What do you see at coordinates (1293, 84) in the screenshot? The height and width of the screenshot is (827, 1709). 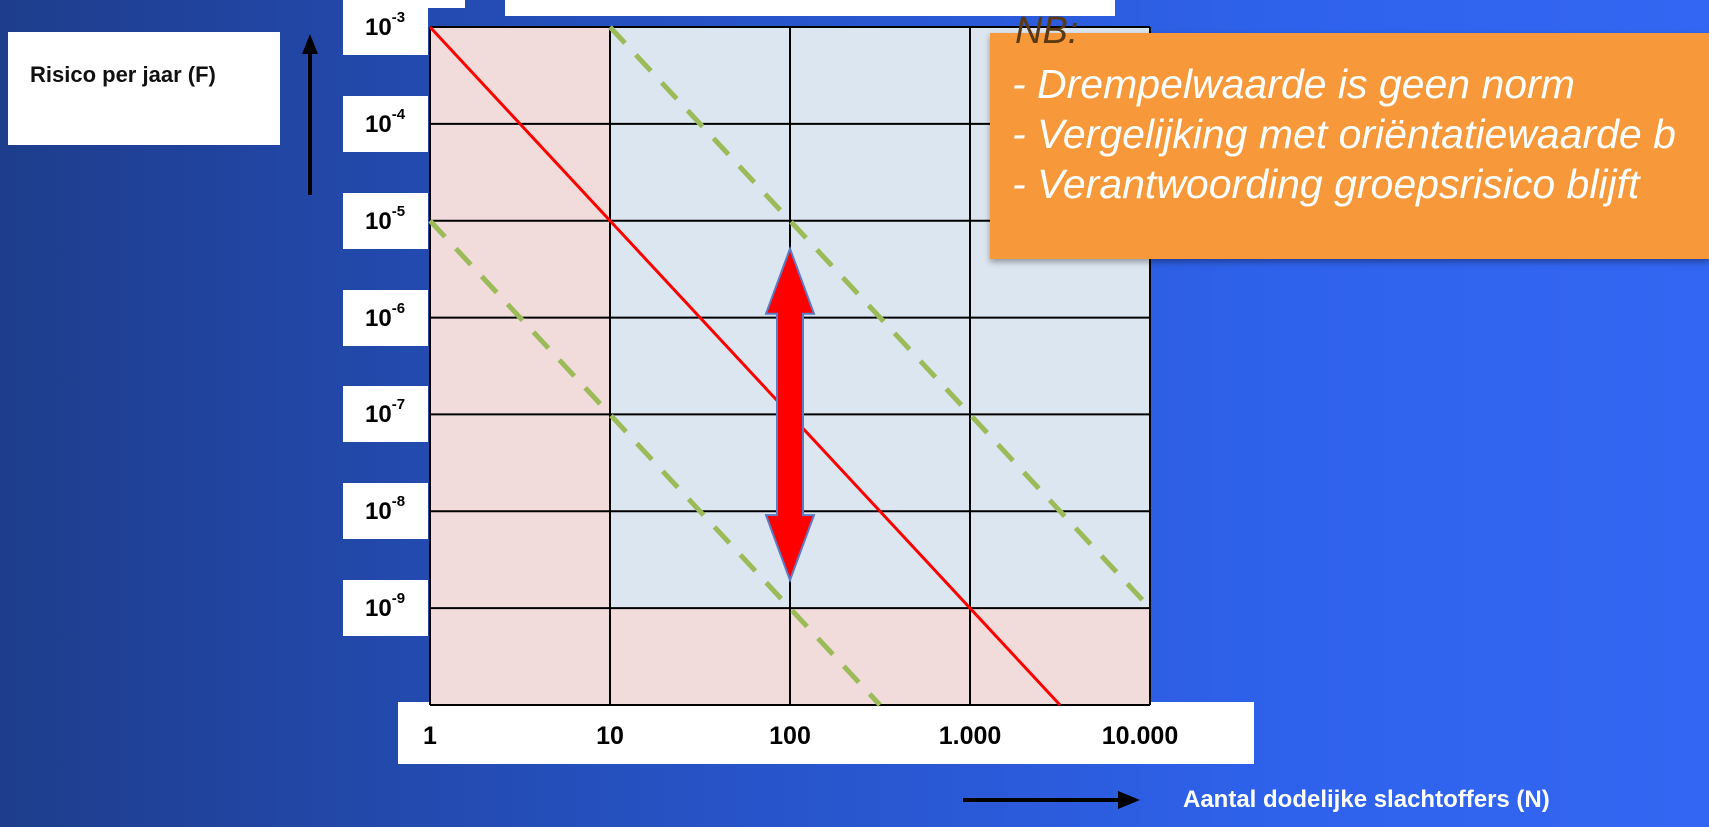 I see `note-line-1: - Drempelwaarde is geen norm` at bounding box center [1293, 84].